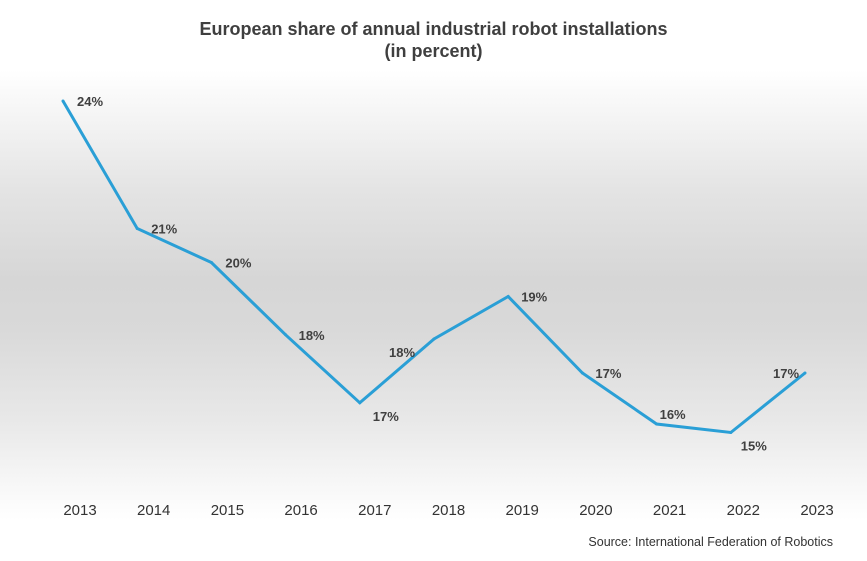  I want to click on x-tick-2013: 2013, so click(79, 510).